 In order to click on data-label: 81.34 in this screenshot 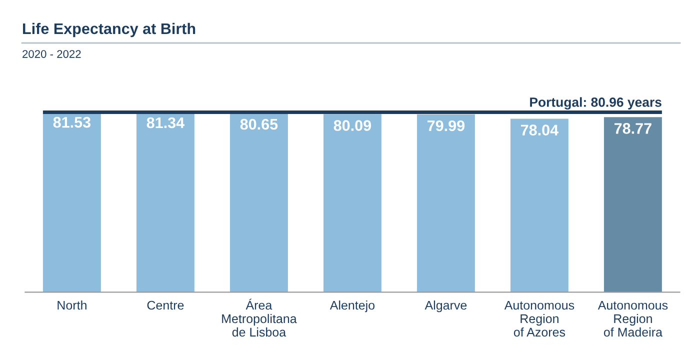, I will do `click(165, 122)`.